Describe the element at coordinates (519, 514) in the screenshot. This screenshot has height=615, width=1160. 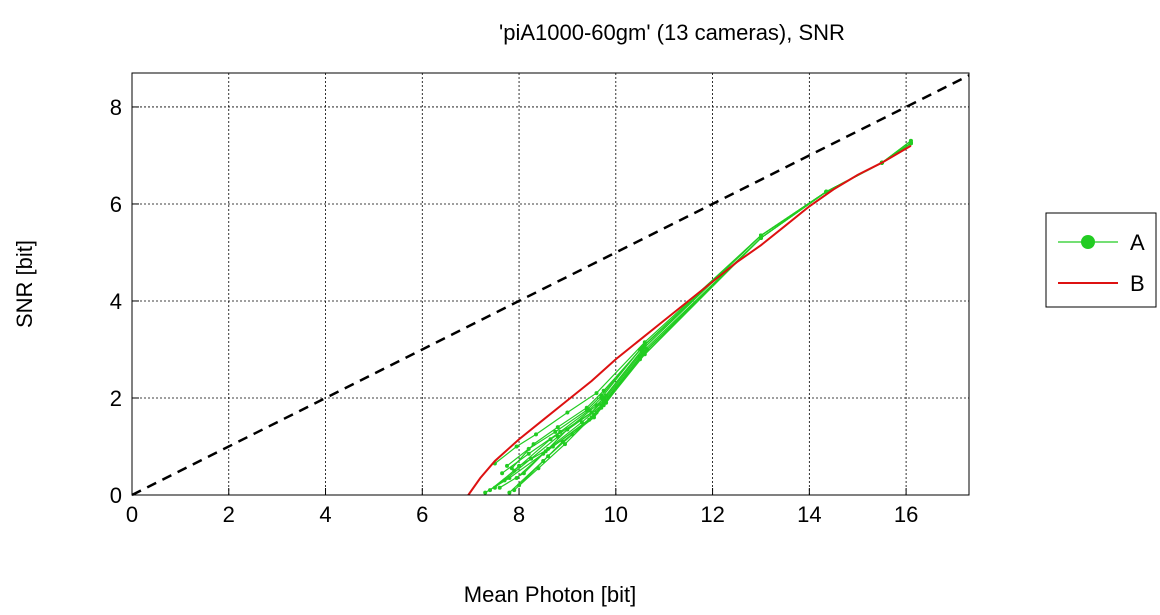
I see `x-tick-label: 8` at that location.